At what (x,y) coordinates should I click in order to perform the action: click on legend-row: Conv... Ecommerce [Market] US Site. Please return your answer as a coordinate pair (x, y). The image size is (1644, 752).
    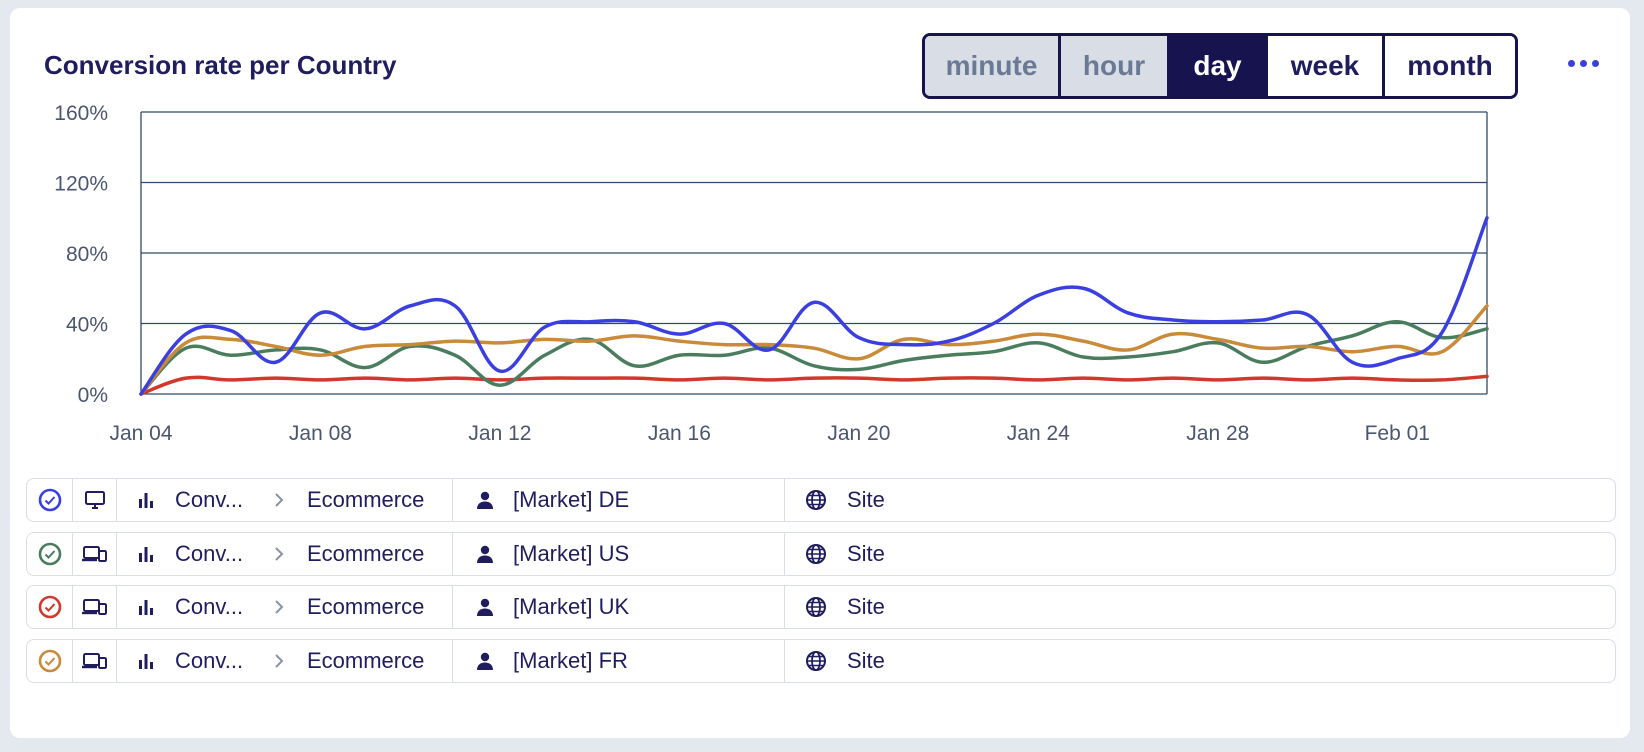
    Looking at the image, I should click on (821, 553).